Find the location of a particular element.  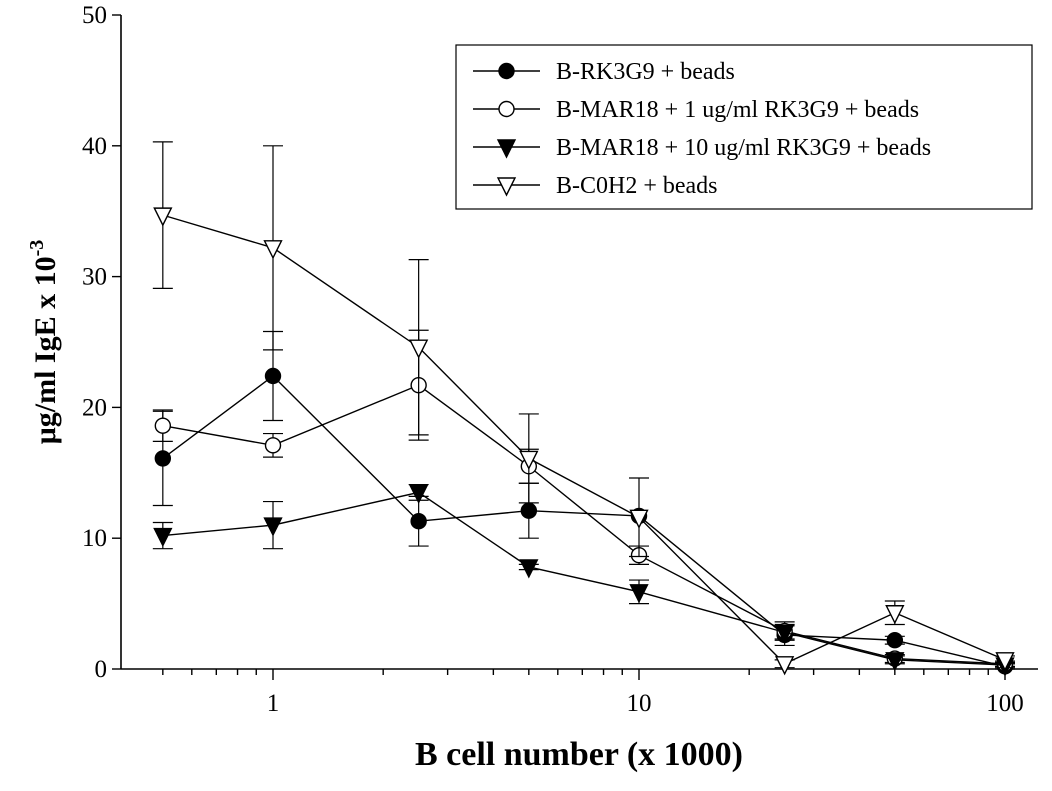

x-axis-title: B cell number (x 1000) is located at coordinates (579, 754).